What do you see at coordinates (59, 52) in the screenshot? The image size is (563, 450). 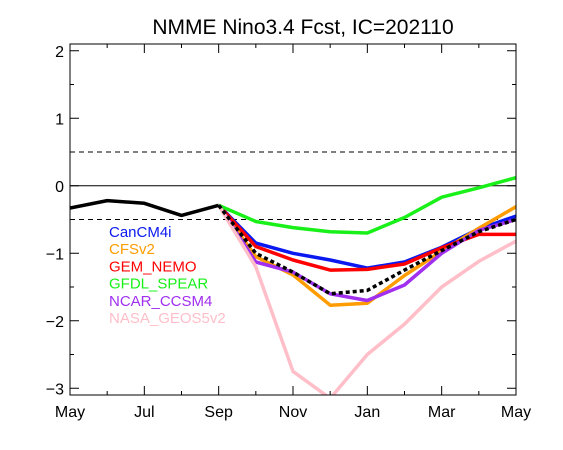 I see `y-tick-label: 2` at bounding box center [59, 52].